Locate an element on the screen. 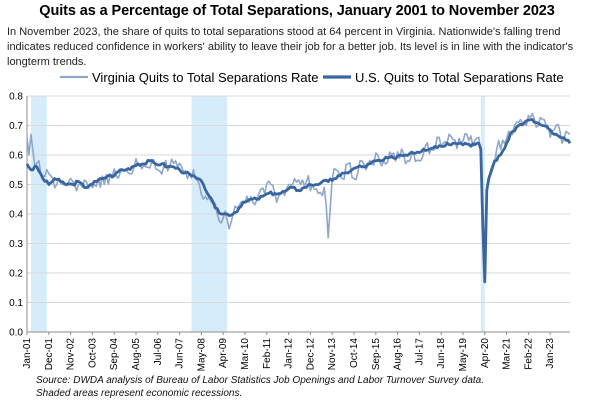  x-tick-label: Oct-14 is located at coordinates (354, 353).